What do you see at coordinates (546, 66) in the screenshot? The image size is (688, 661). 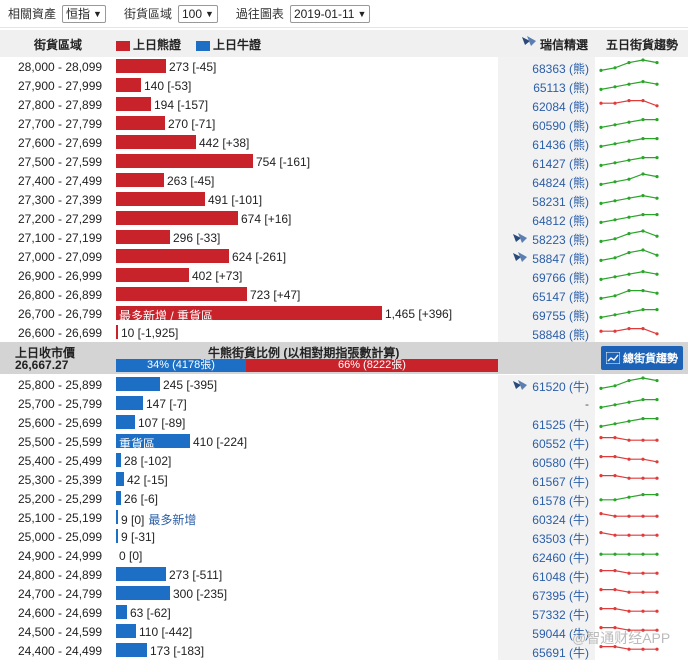 I see `warrant-code-link: 68363 (熊)` at bounding box center [546, 66].